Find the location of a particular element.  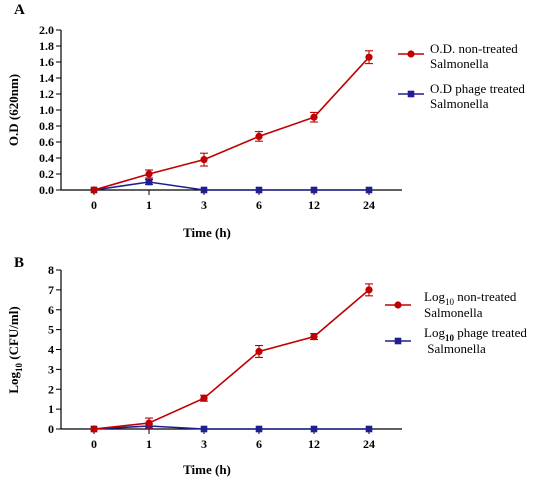

y-tick-label: 3 is located at coordinates (51, 369).